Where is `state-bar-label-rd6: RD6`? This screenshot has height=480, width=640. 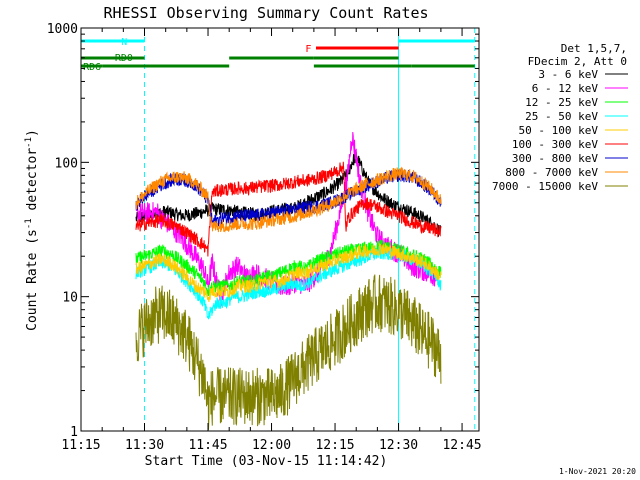
state-bar-label-rd6: RD6 is located at coordinates (92, 67).